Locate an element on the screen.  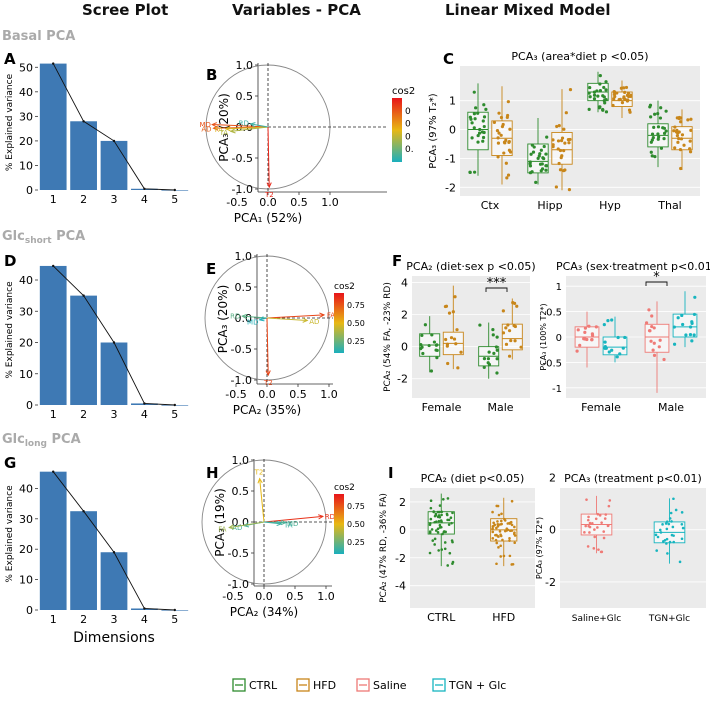
significance-stars: *** is located at coordinates (497, 283).